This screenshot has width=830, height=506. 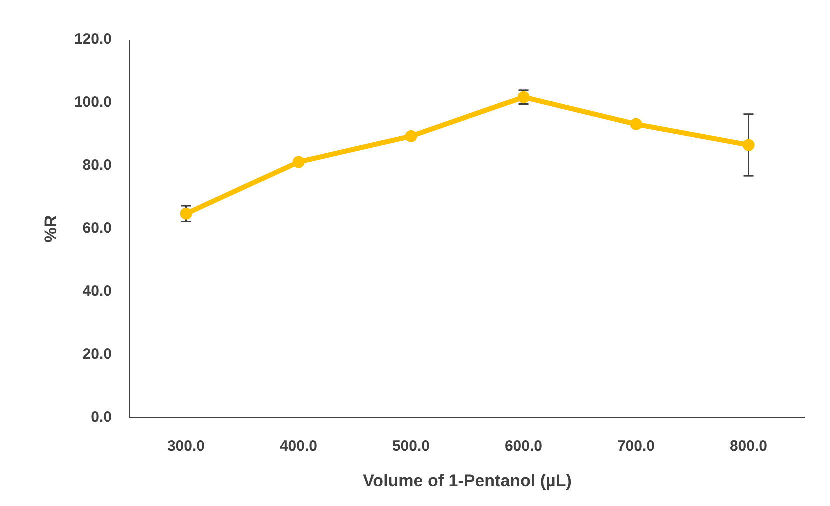 What do you see at coordinates (636, 446) in the screenshot?
I see `x-tick-label: 700.0` at bounding box center [636, 446].